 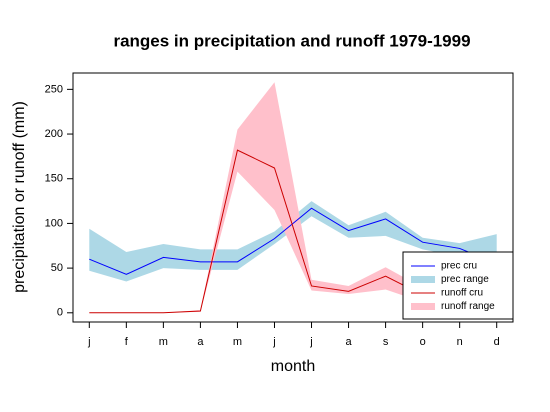 What do you see at coordinates (54, 179) in the screenshot?
I see `y-tick-label: 150` at bounding box center [54, 179].